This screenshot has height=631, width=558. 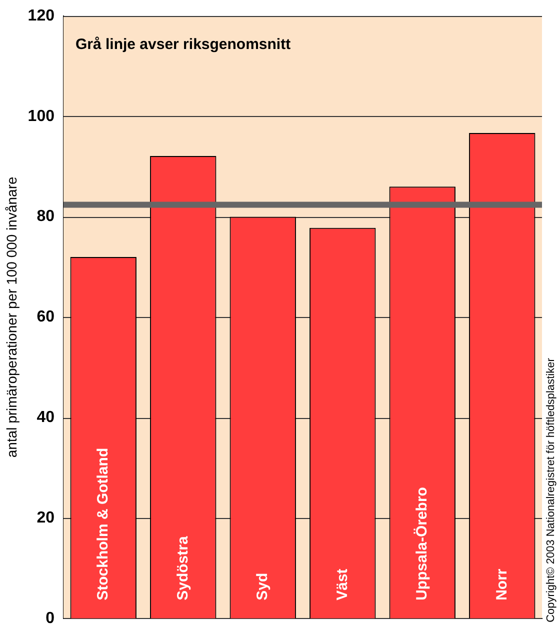 What do you see at coordinates (183, 568) in the screenshot?
I see `x-tick-label: Sydöstra` at bounding box center [183, 568].